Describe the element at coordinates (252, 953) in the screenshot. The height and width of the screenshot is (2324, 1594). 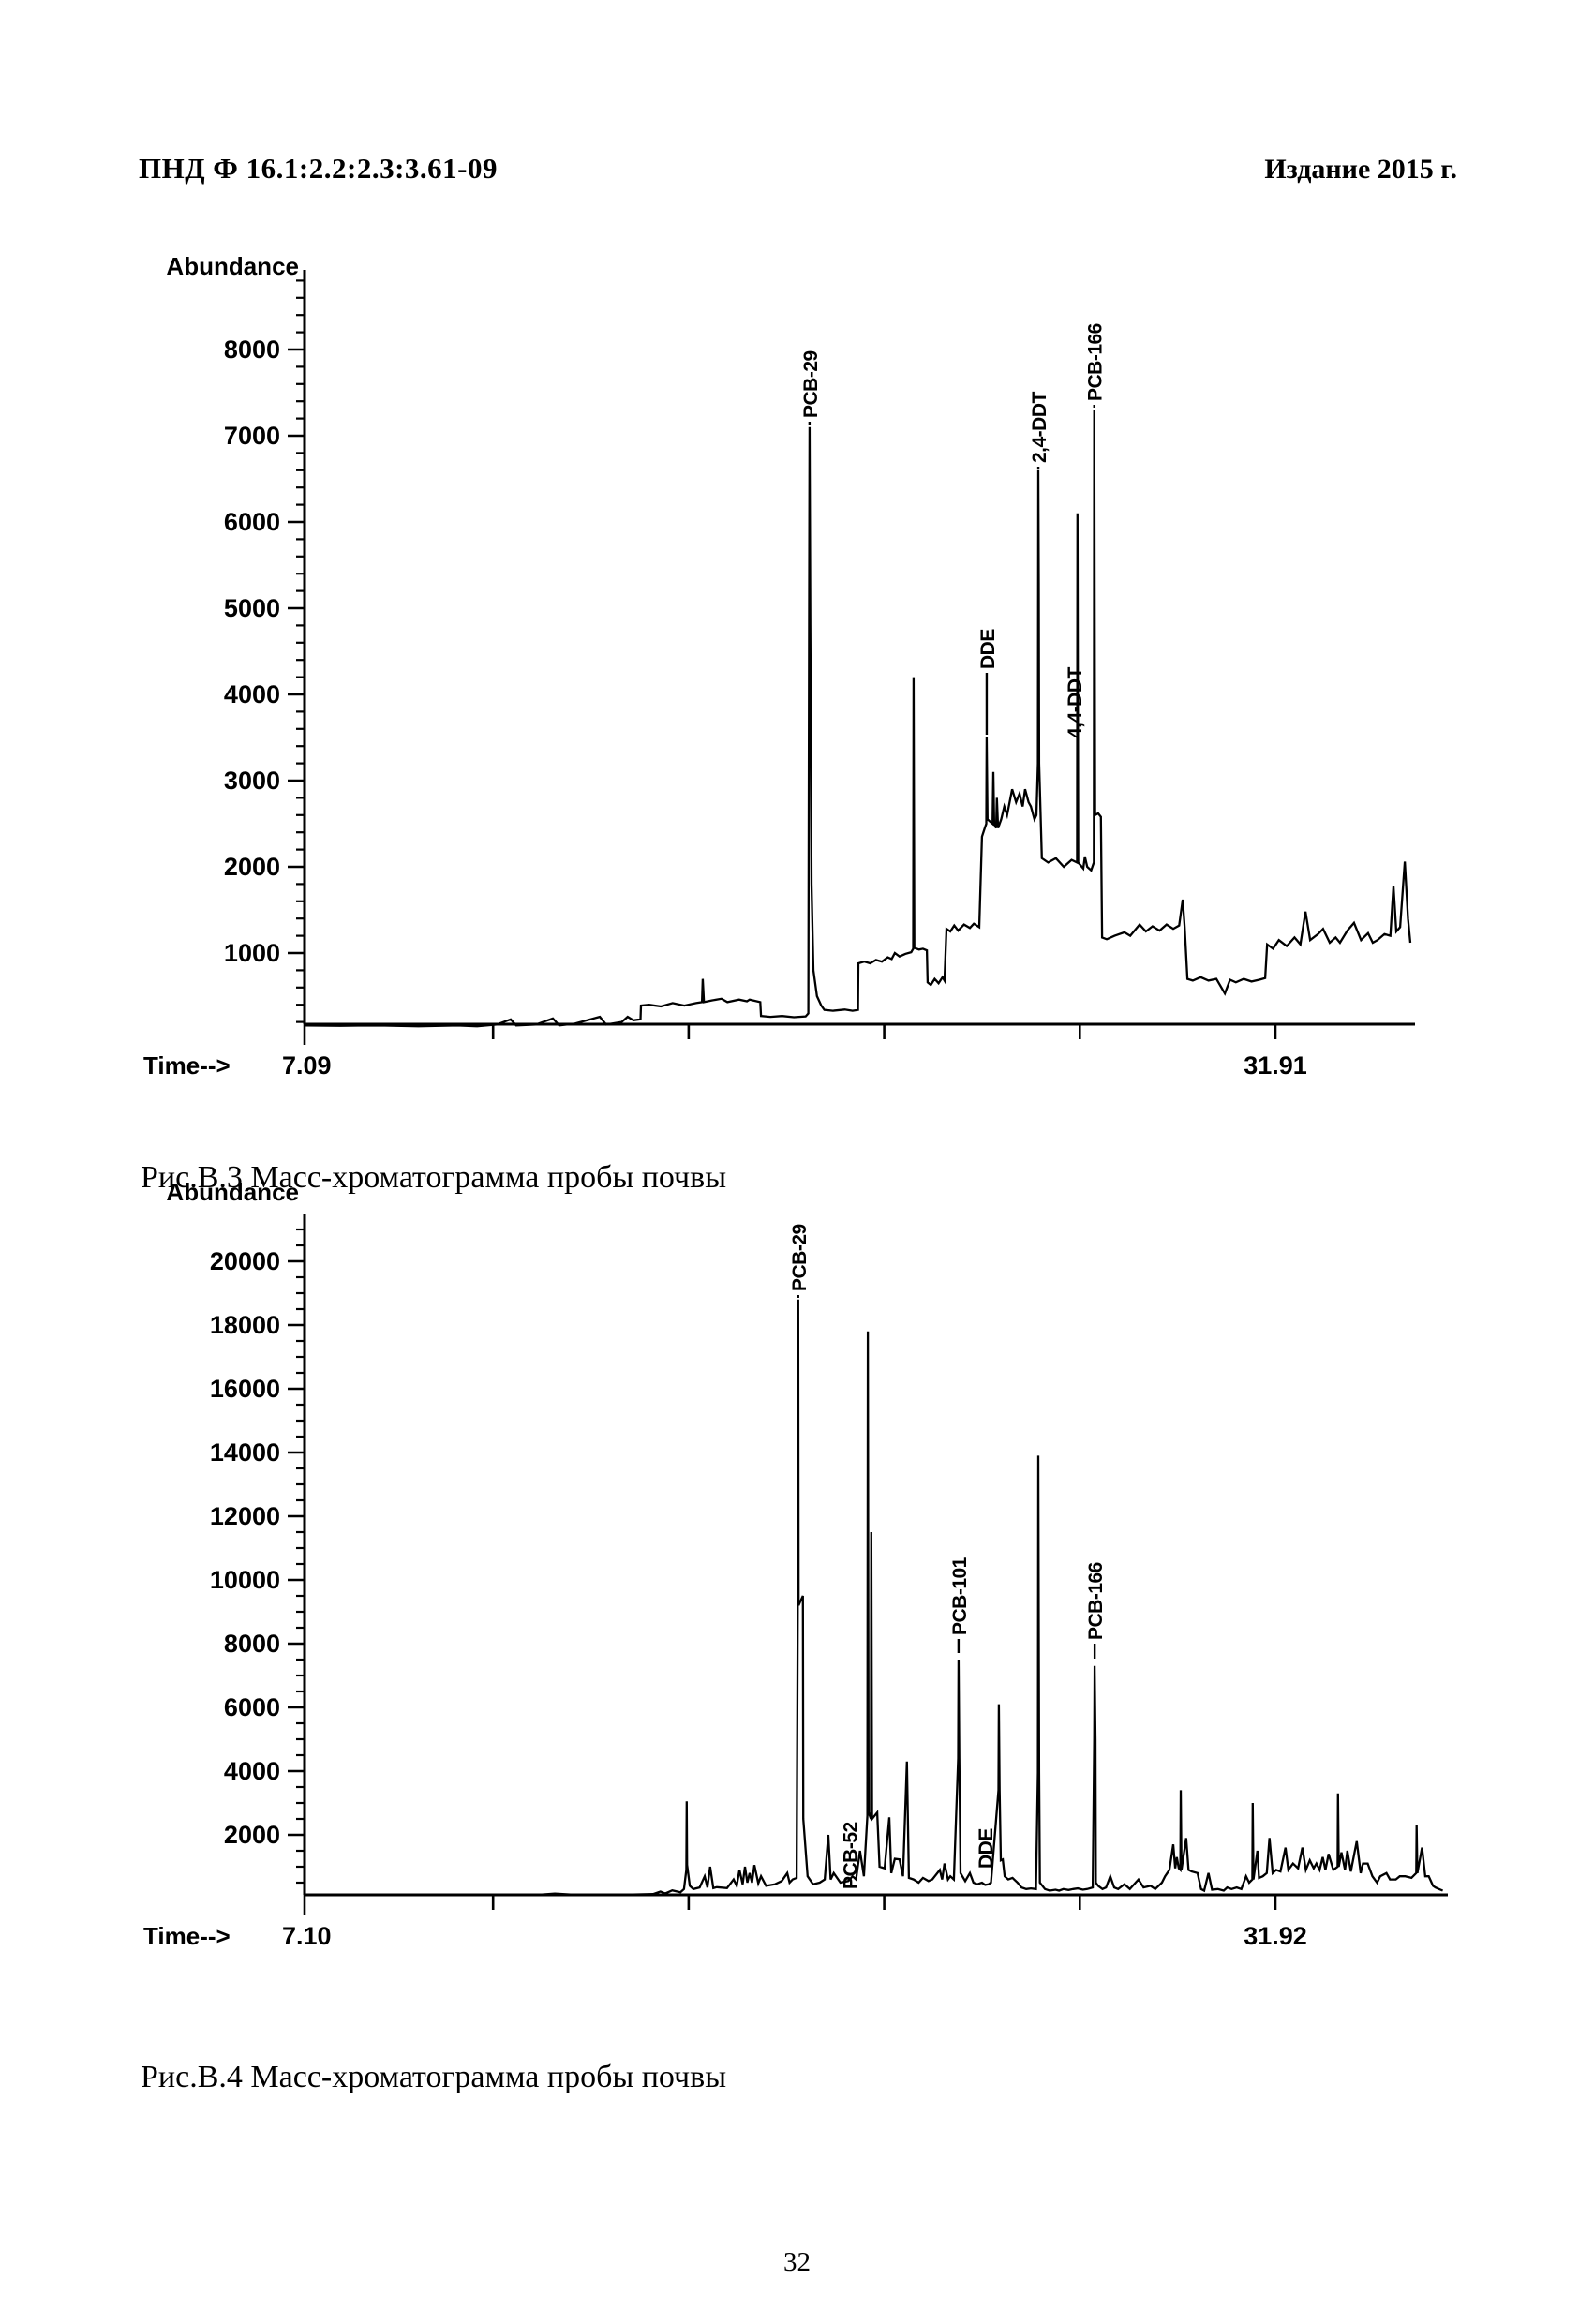
I see `y-tick-label: 1000` at that location.